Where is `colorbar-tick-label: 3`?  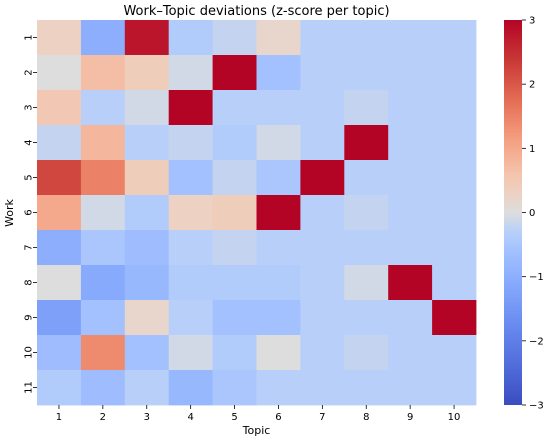 colorbar-tick-label: 3 is located at coordinates (532, 21).